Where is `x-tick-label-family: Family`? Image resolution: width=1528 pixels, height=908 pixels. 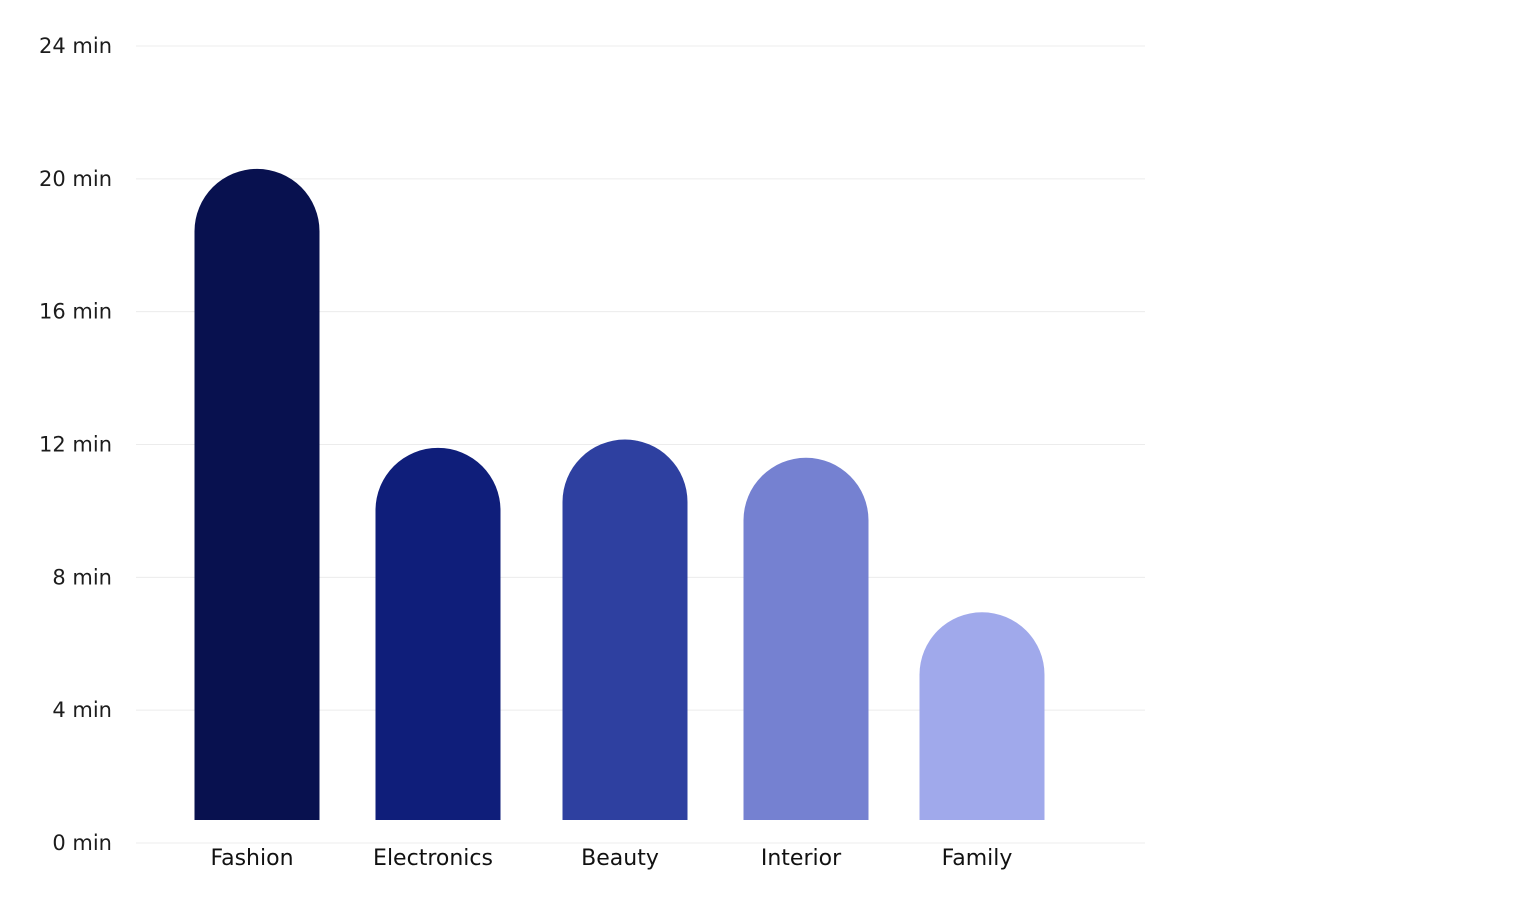 x-tick-label-family: Family is located at coordinates (977, 858).